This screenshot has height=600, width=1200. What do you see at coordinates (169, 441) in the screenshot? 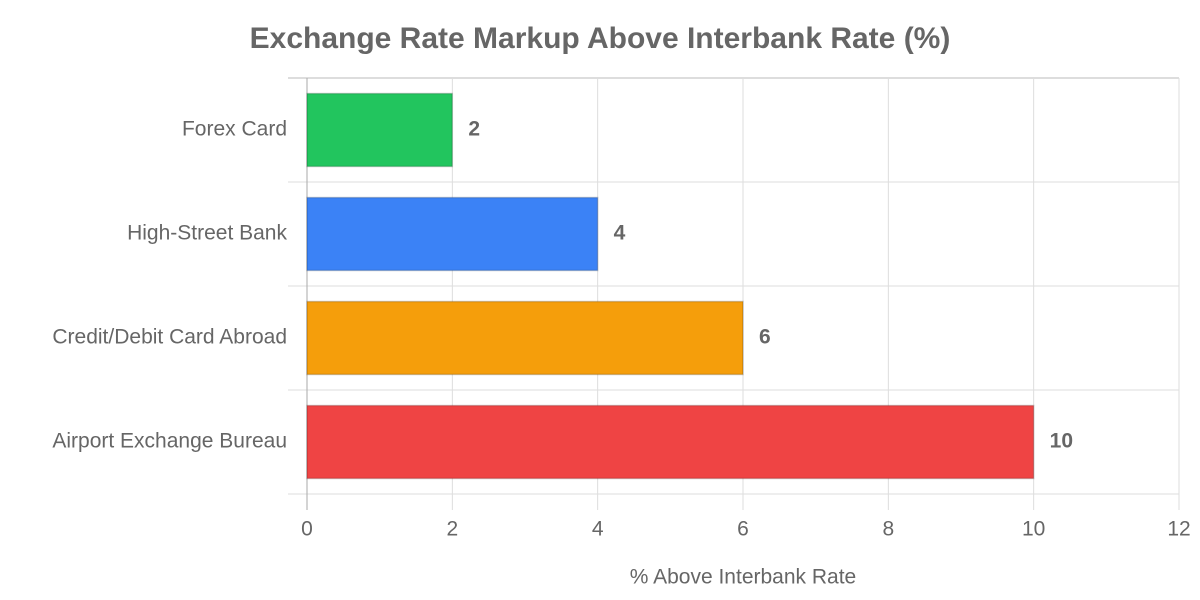
I see `y-tick-label: Airport Exchange Bureau` at bounding box center [169, 441].